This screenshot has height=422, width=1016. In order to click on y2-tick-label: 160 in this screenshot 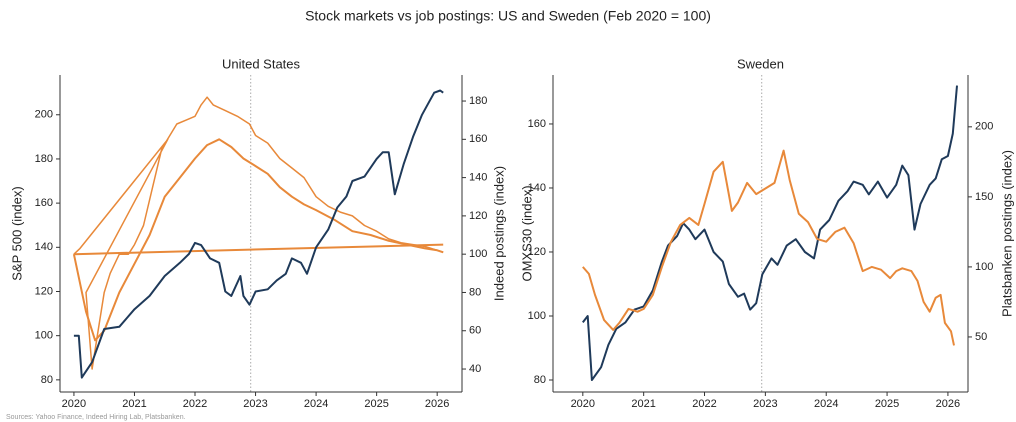, I will do `click(478, 139)`.